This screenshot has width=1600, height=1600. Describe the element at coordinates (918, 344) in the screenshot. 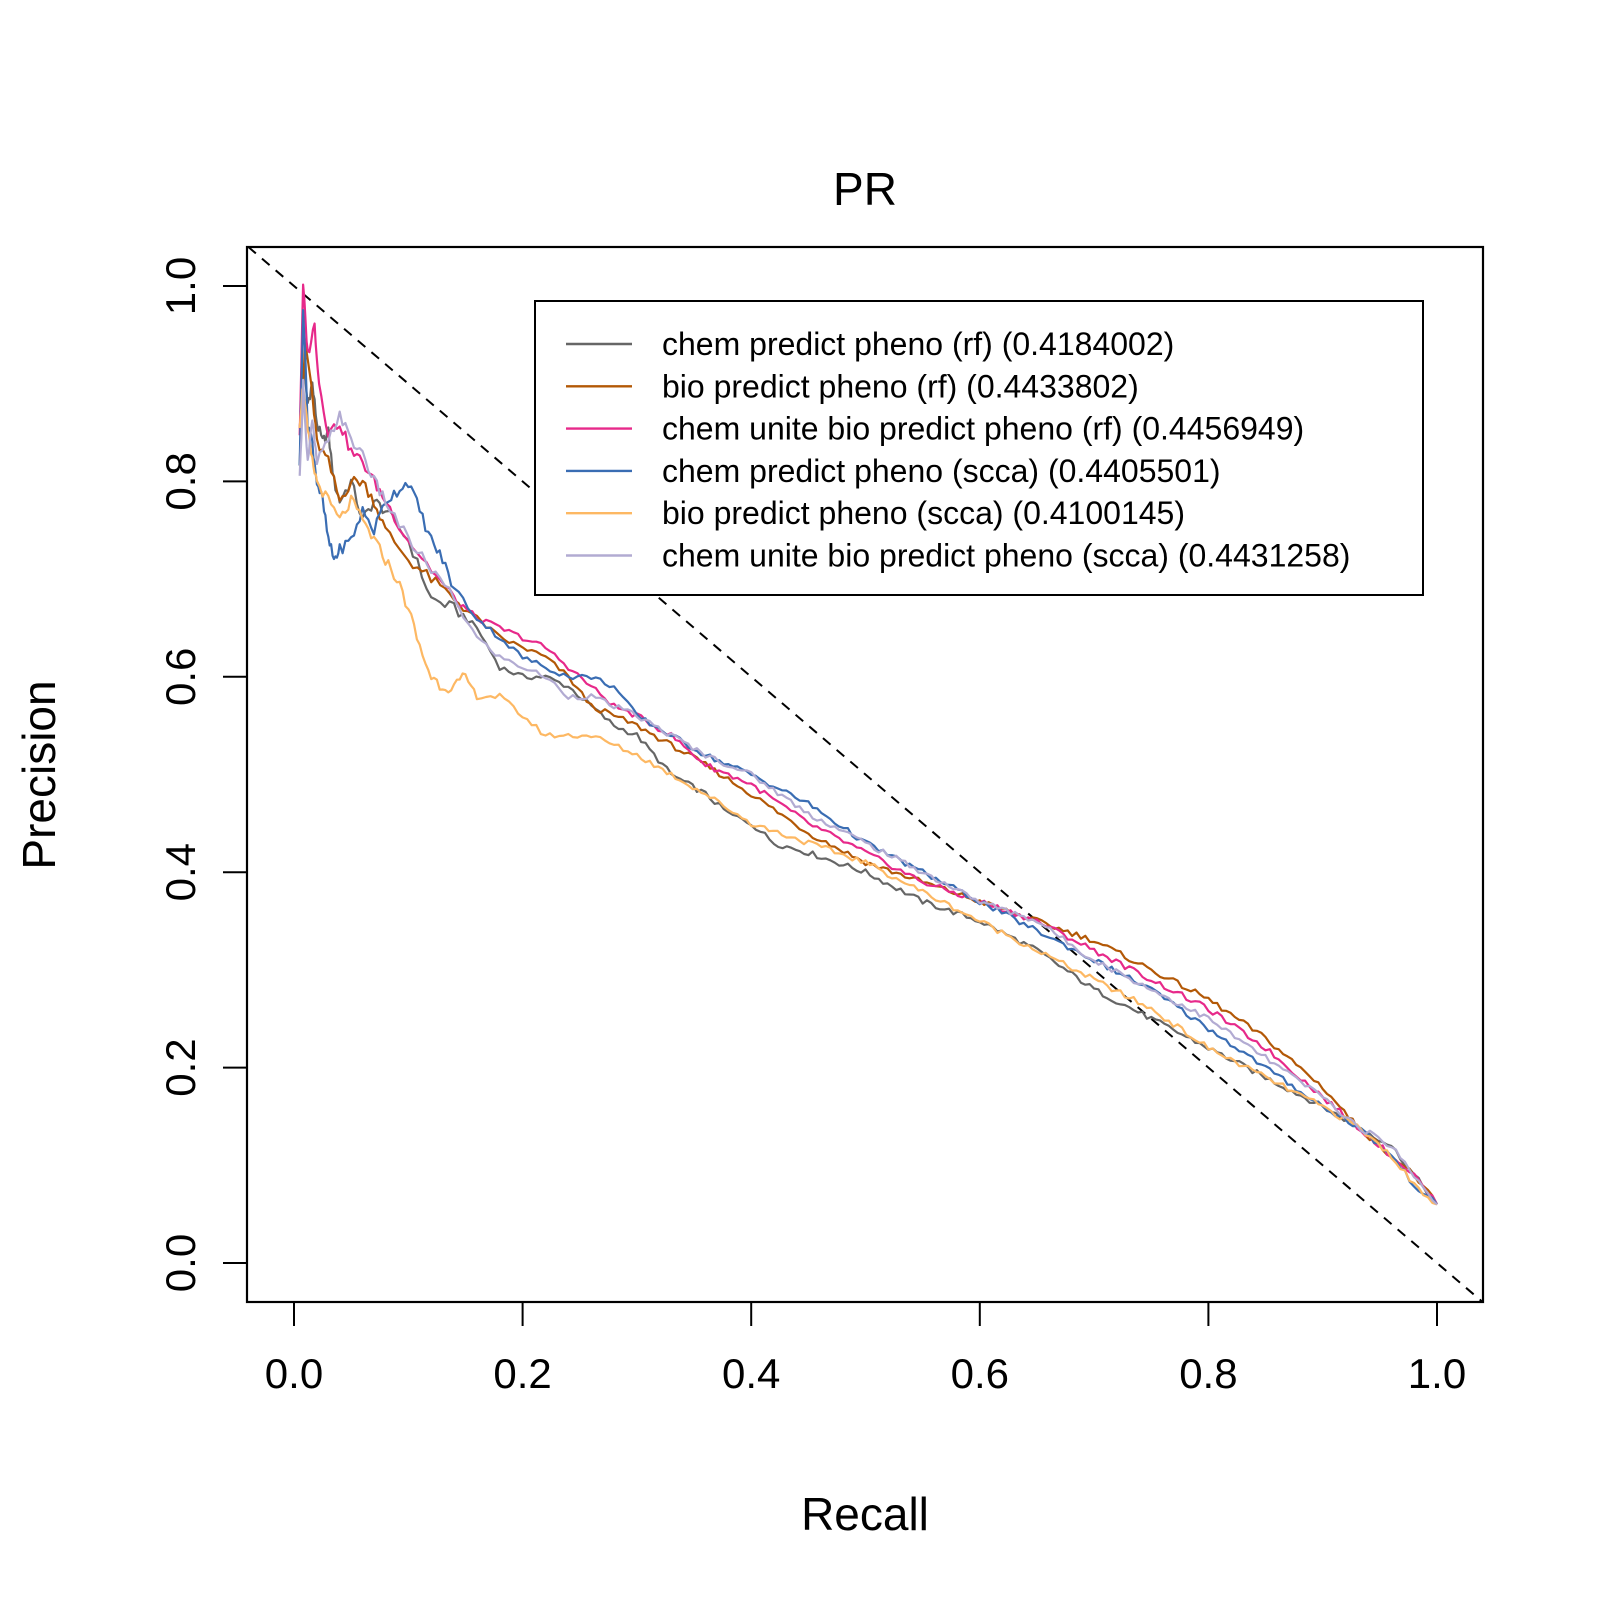

I see `legend-label-1: chem predict pheno (rf) (0.4184002)` at that location.